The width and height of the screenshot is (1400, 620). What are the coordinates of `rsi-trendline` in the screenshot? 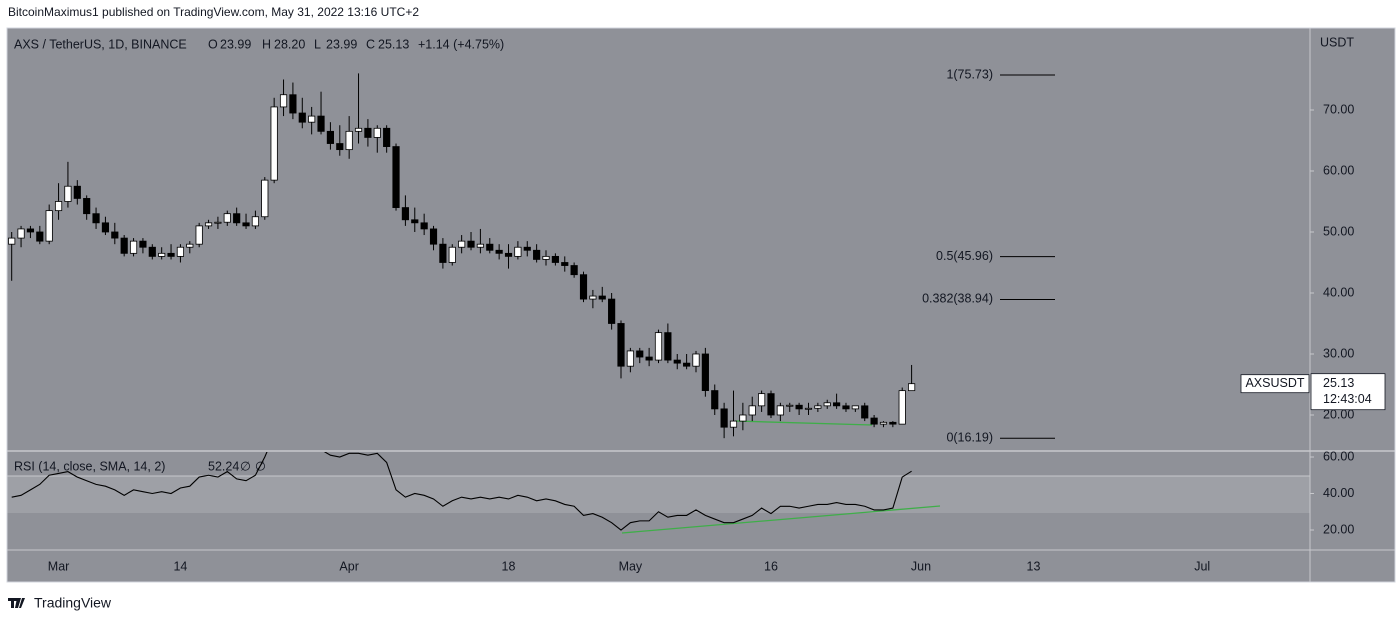 It's located at (781, 519).